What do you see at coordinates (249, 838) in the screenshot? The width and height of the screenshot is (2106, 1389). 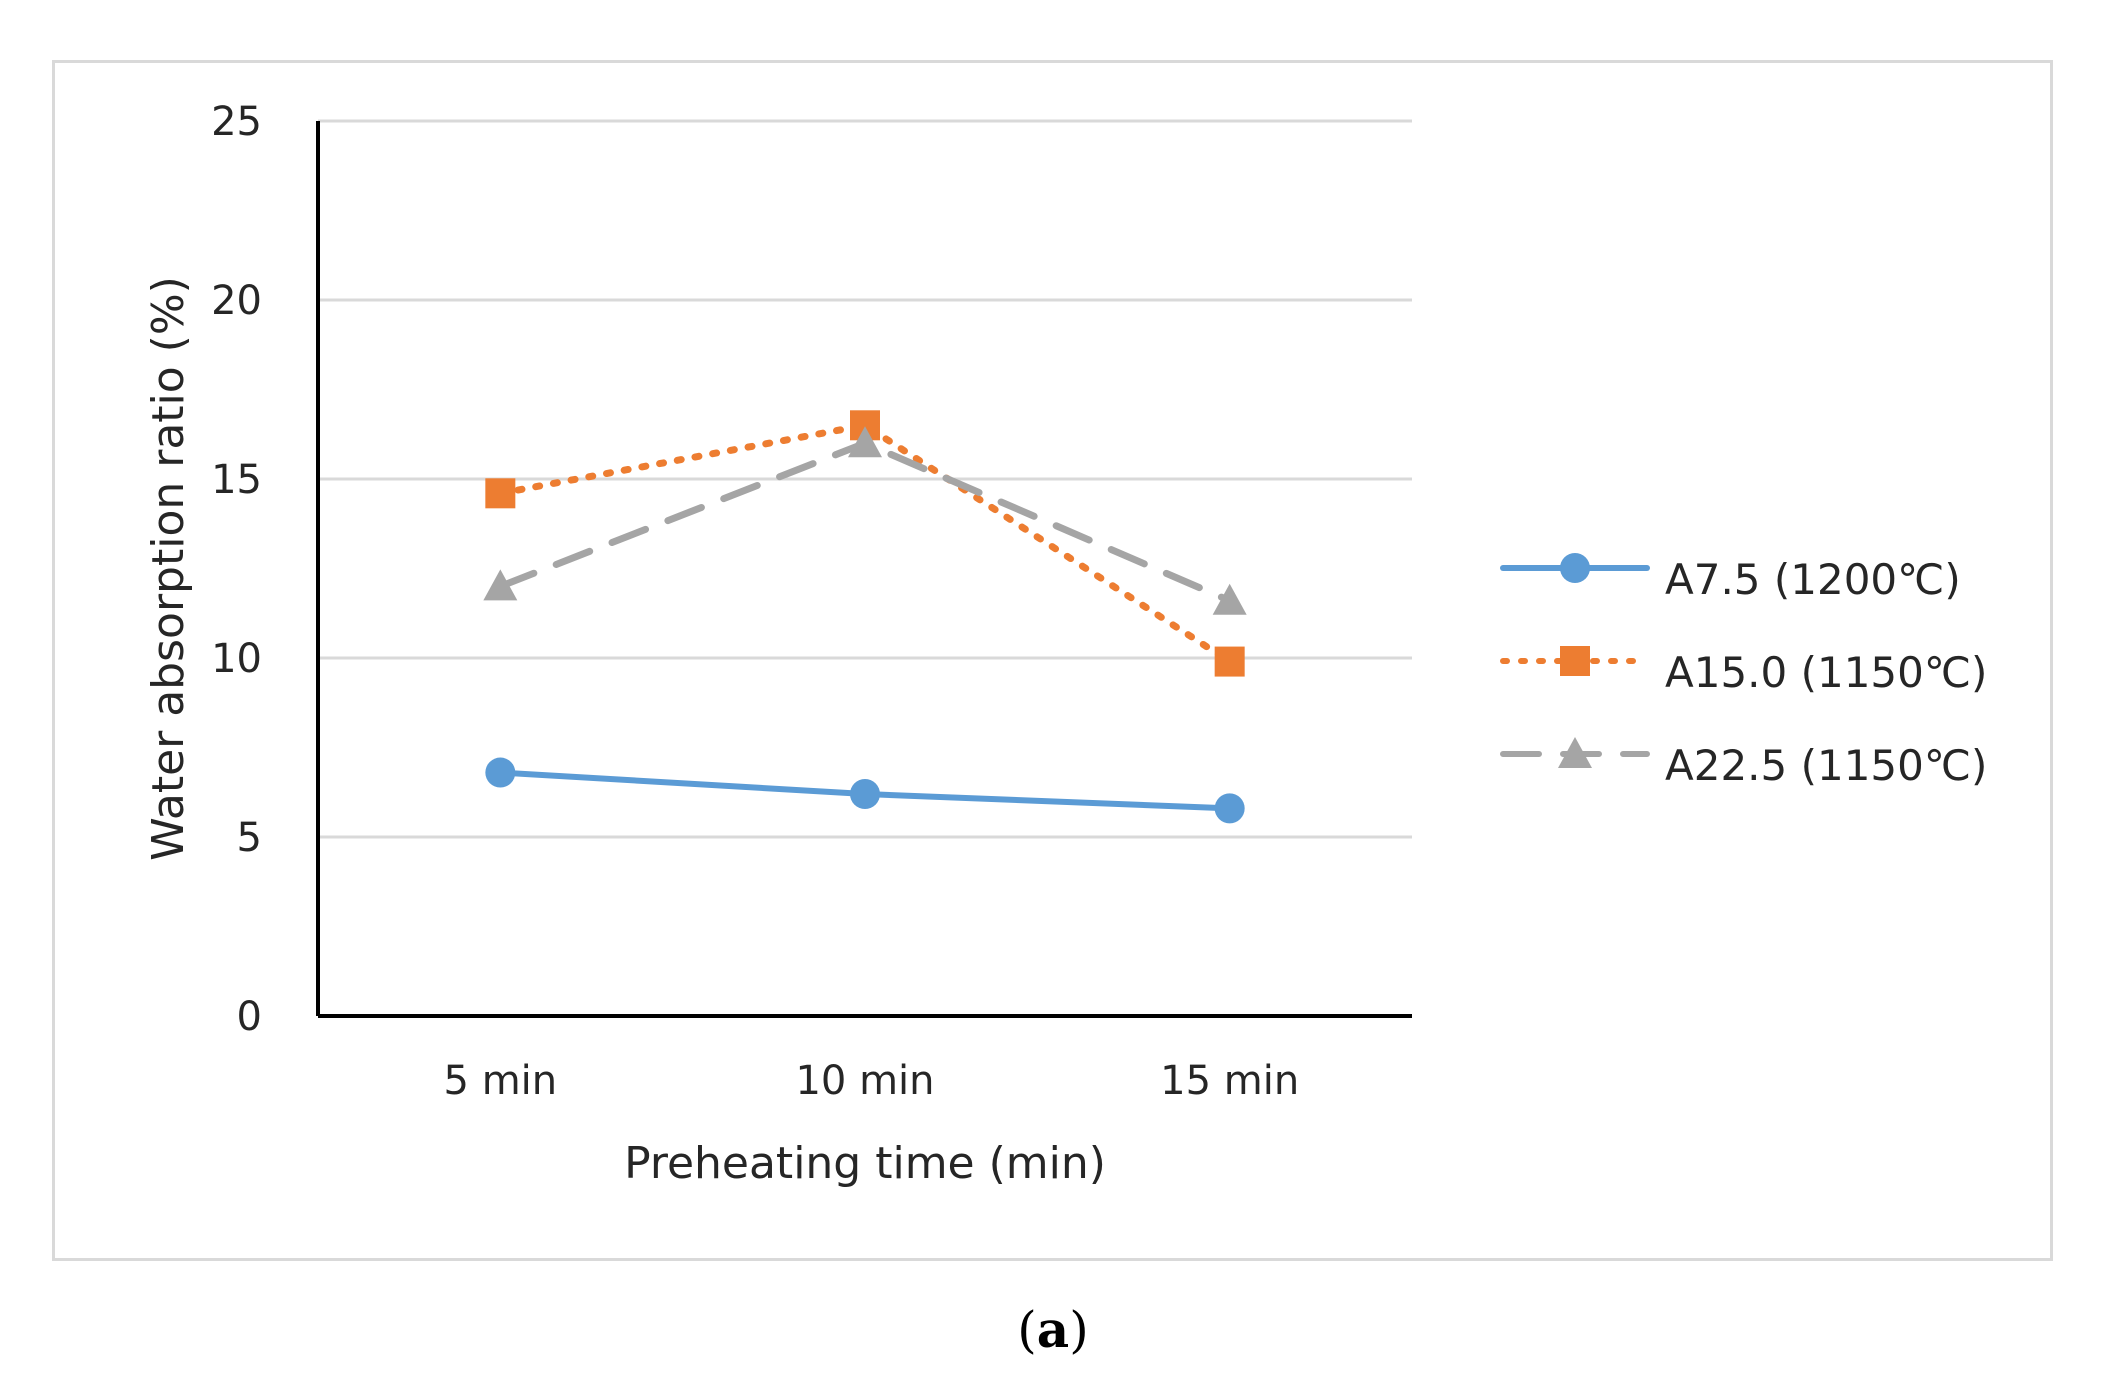 I see `y-tick-label: 5` at bounding box center [249, 838].